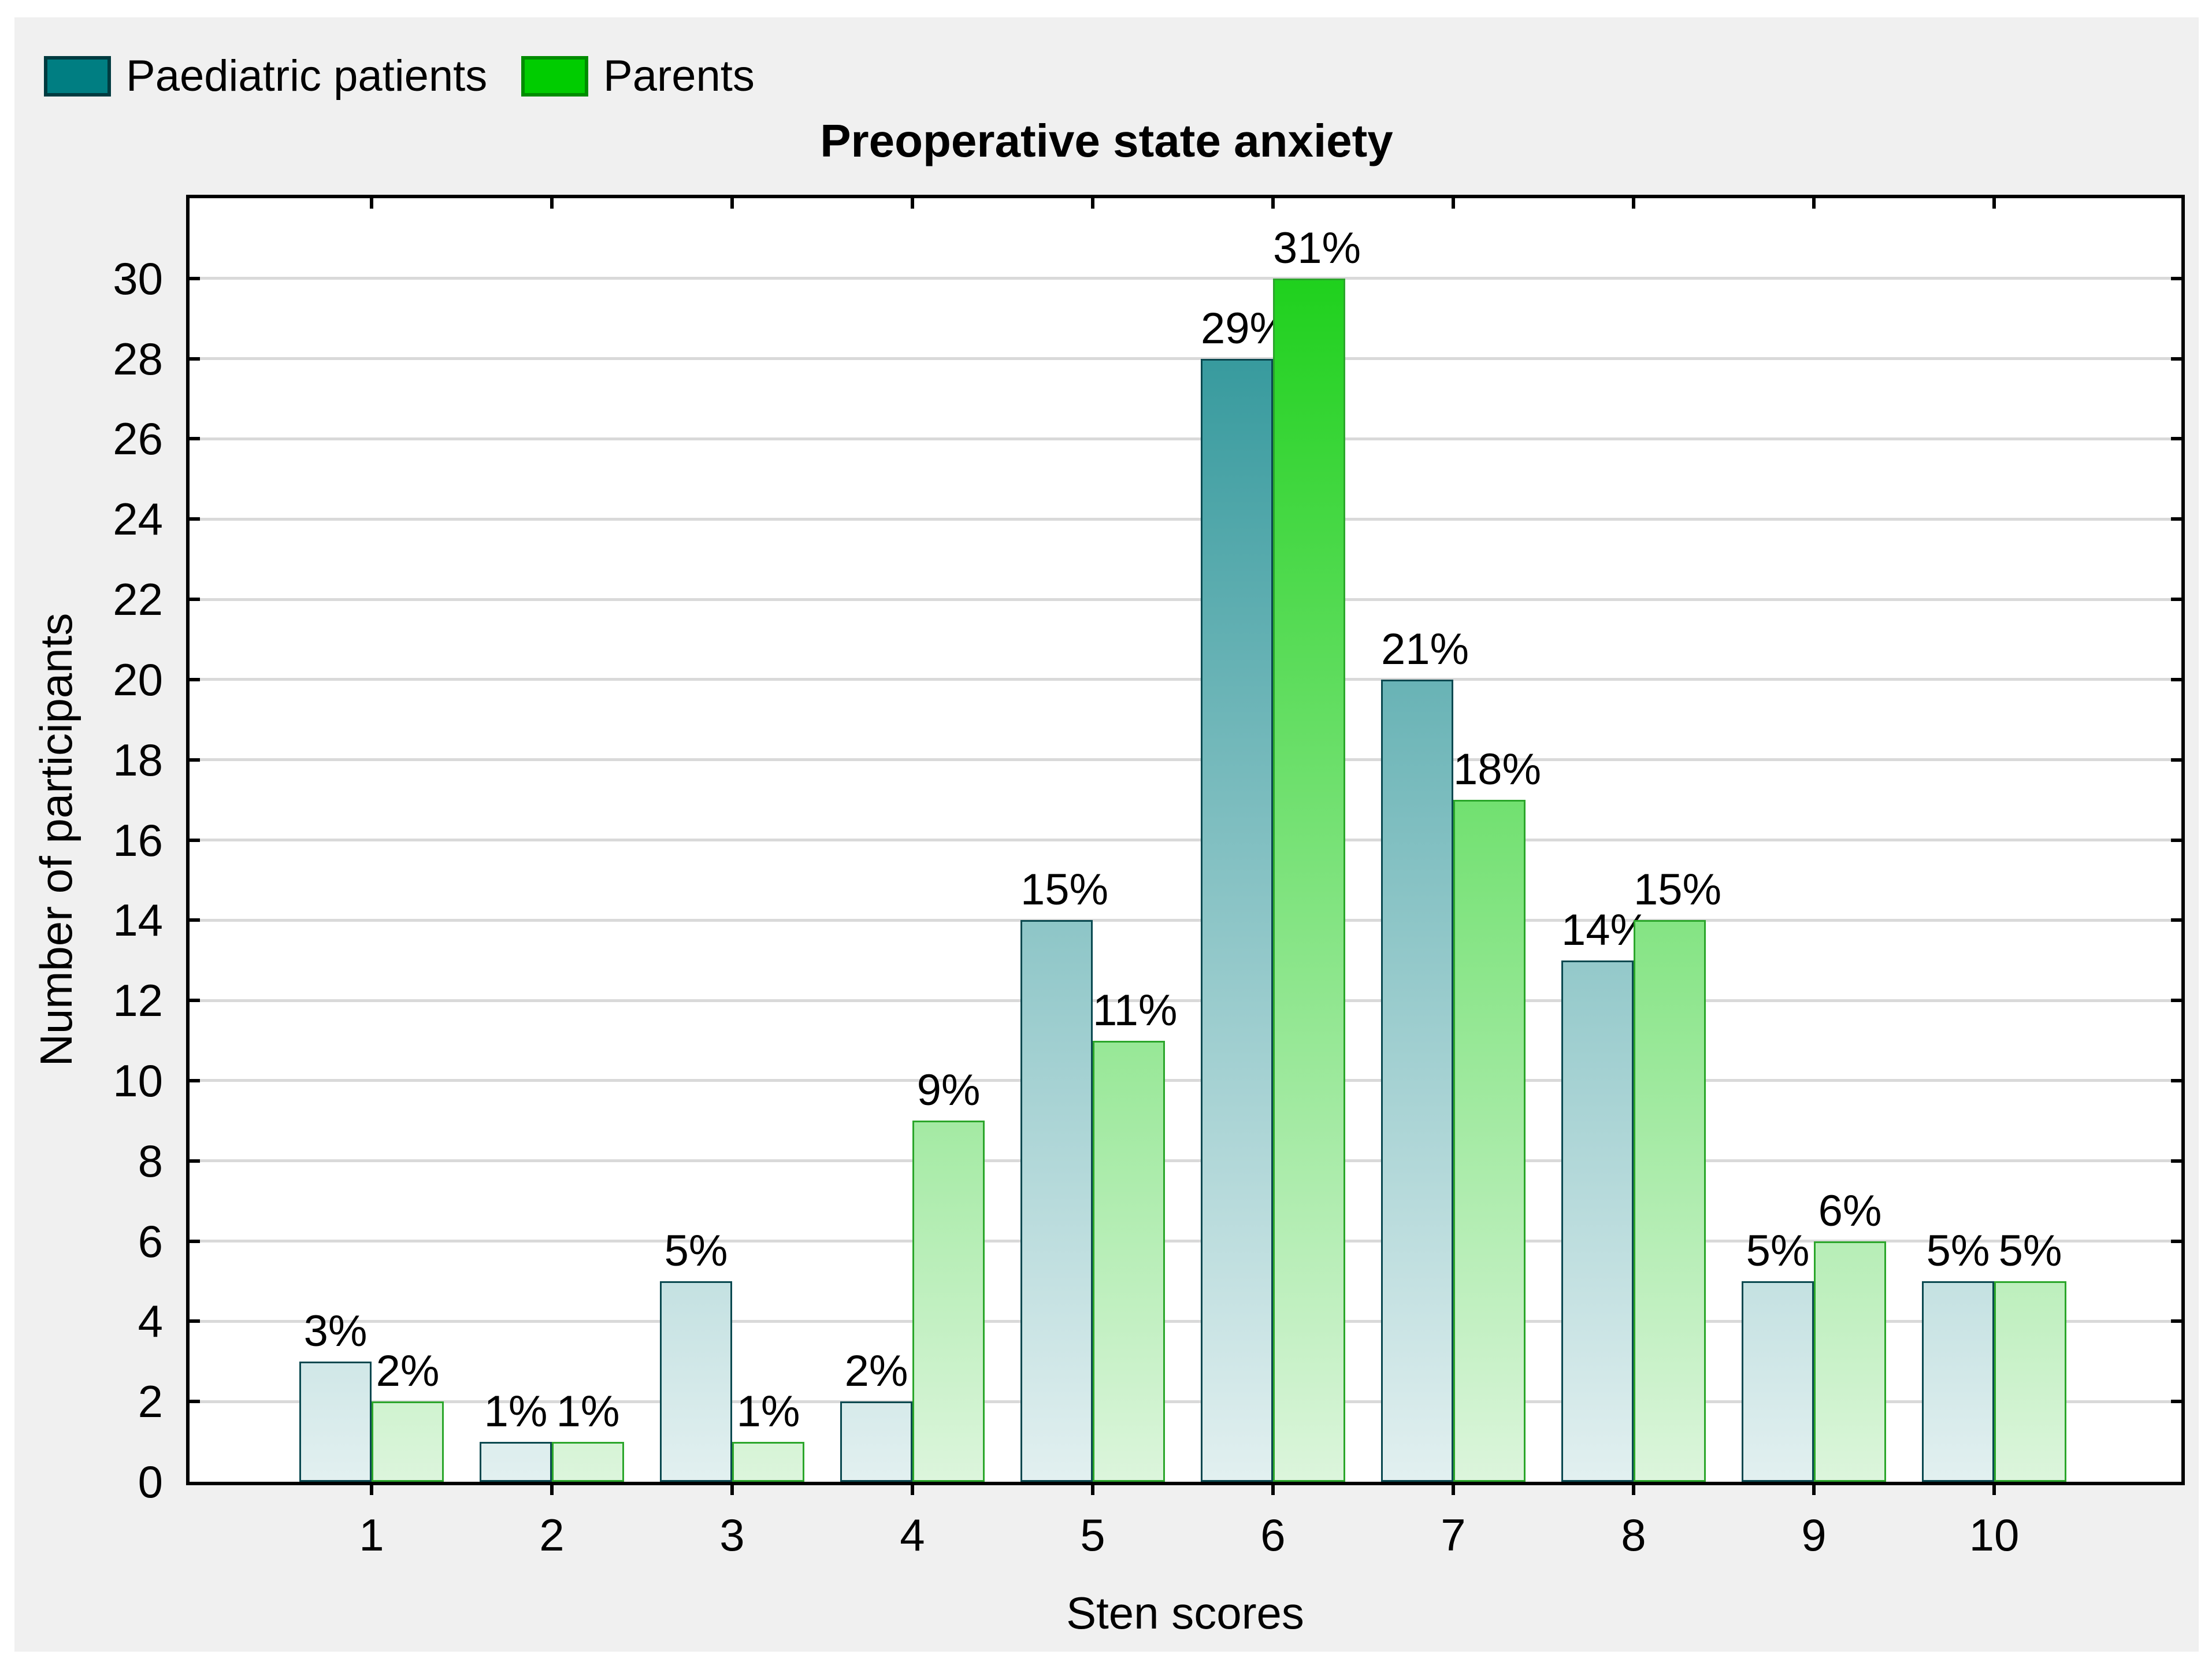 This screenshot has height=1669, width=2212. I want to click on x-tick-label-5: 5, so click(1092, 1534).